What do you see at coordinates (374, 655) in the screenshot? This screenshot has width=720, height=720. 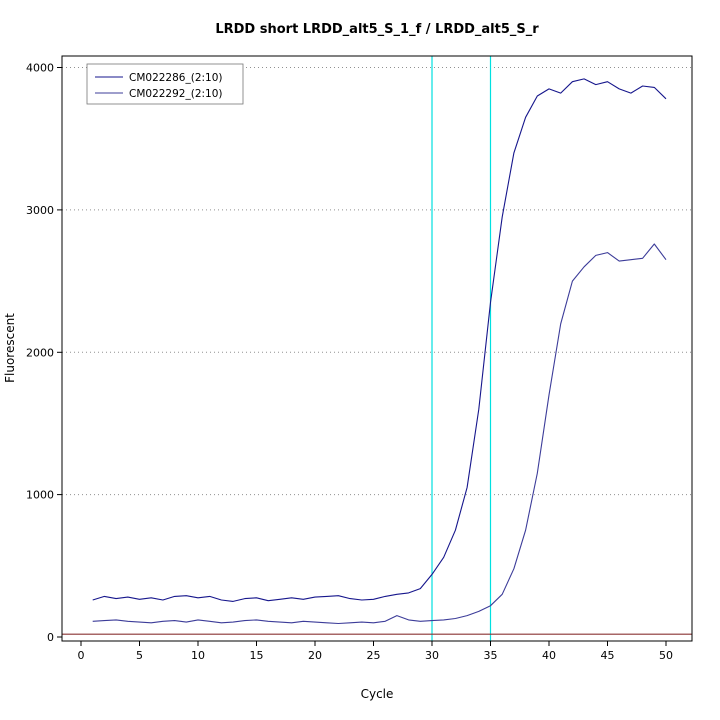 I see `x-tick-label-25: 25` at bounding box center [374, 655].